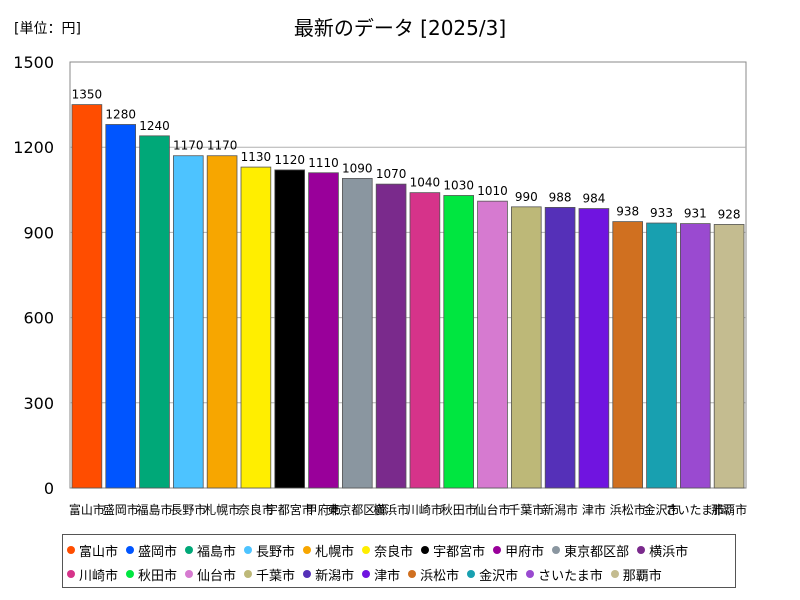 Image resolution: width=800 pixels, height=600 pixels. Describe the element at coordinates (38, 232) in the screenshot. I see `y-tick-label: 900` at that location.